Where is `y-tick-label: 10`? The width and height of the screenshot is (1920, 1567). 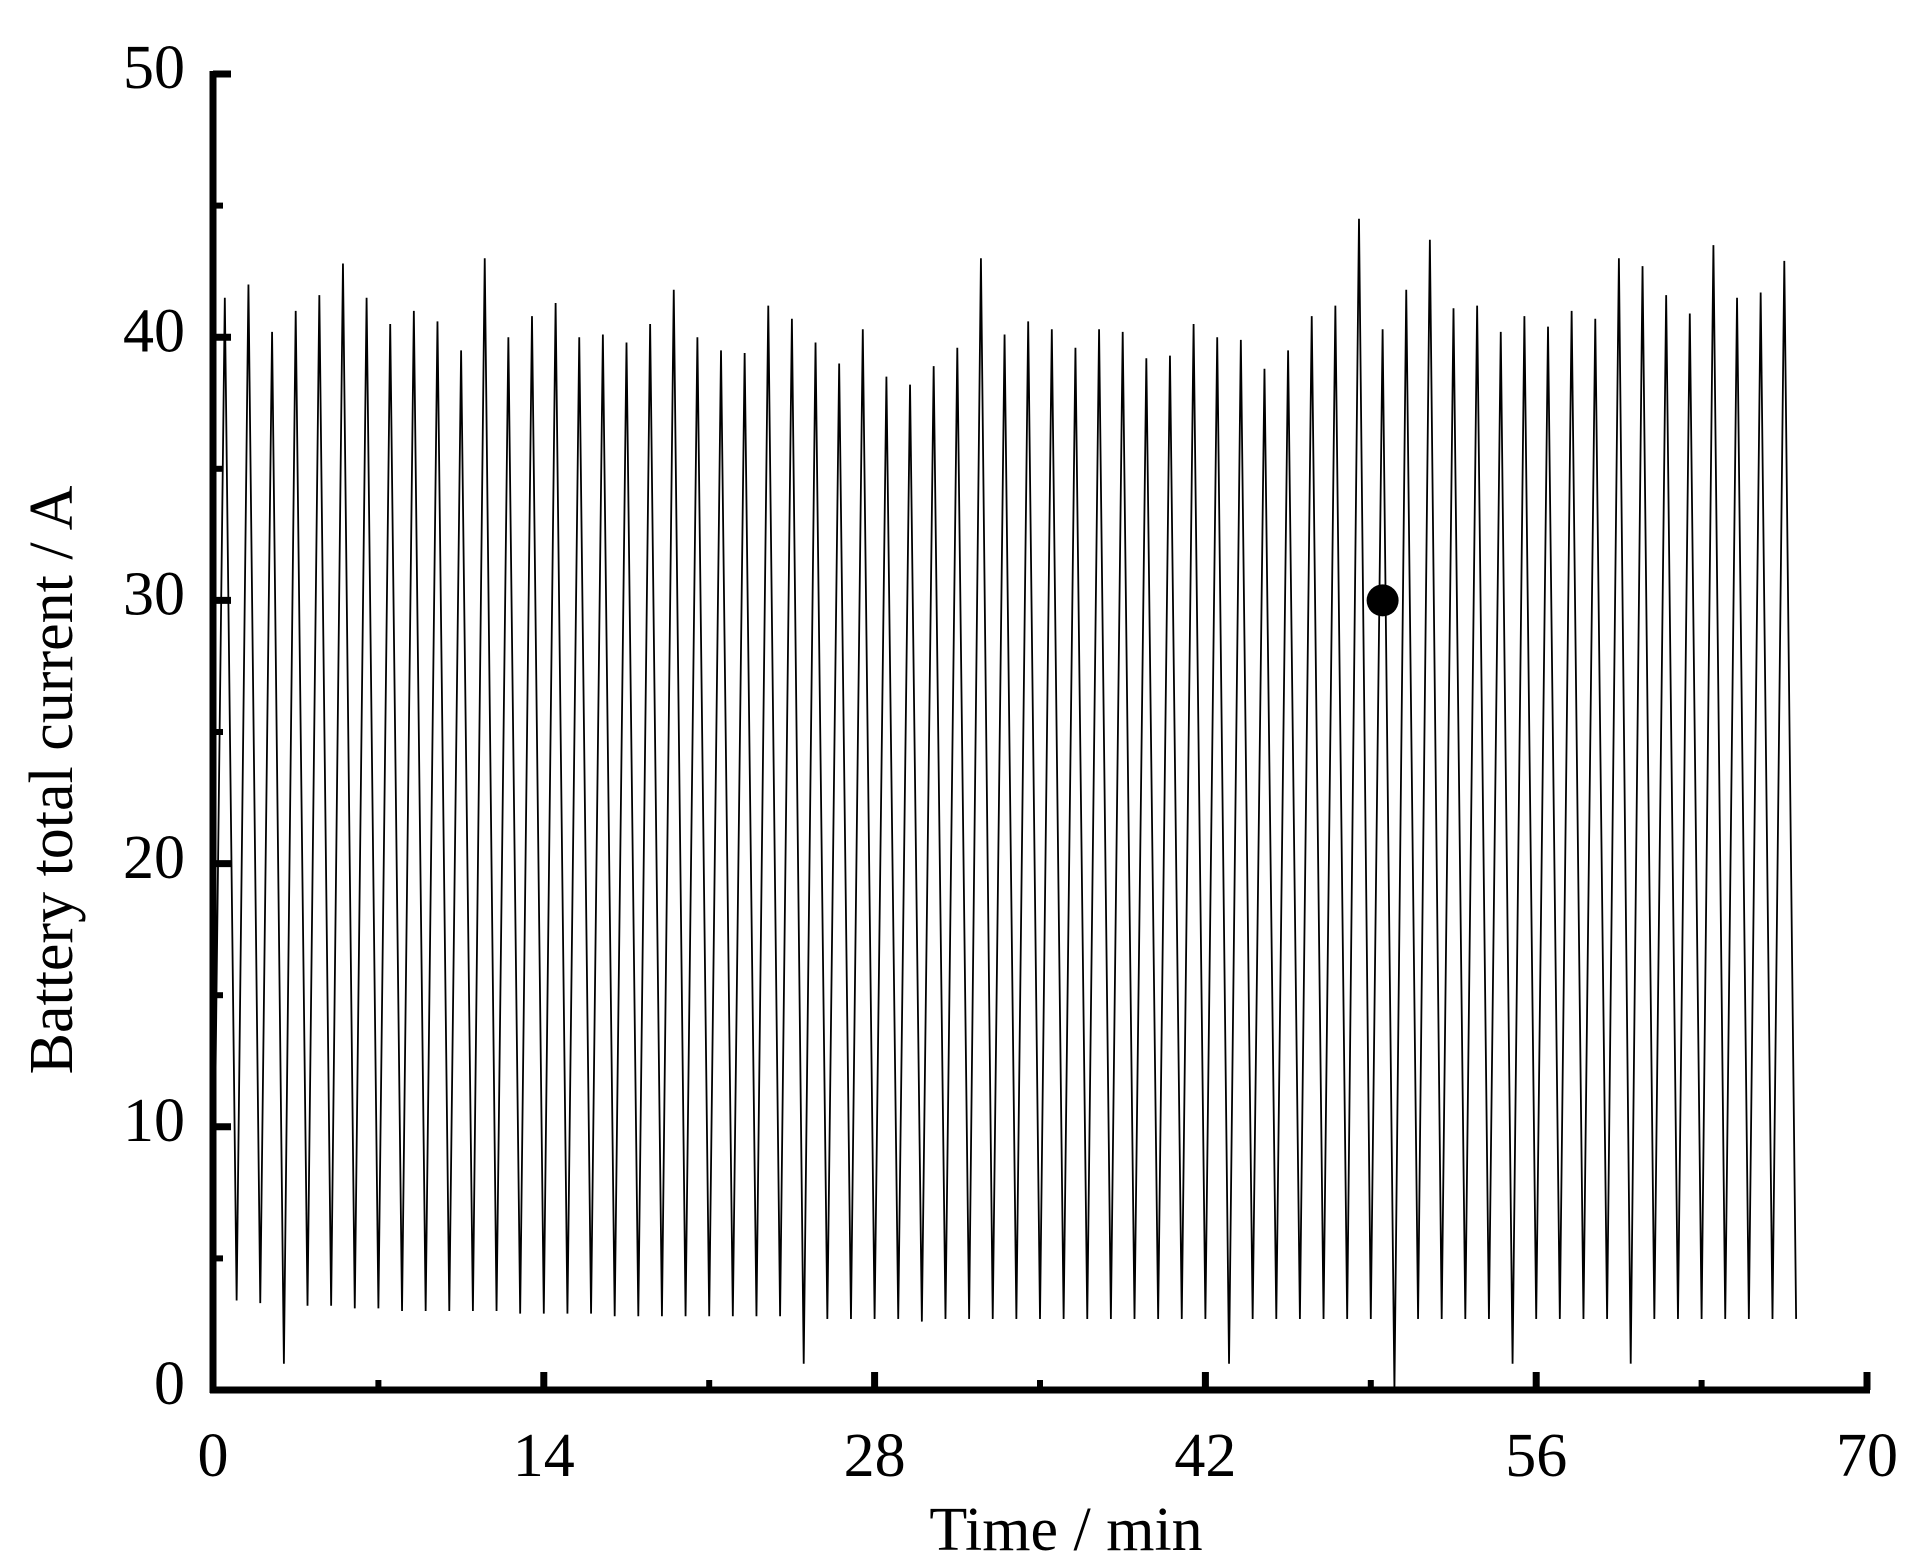
y-tick-label: 10 is located at coordinates (154, 1121).